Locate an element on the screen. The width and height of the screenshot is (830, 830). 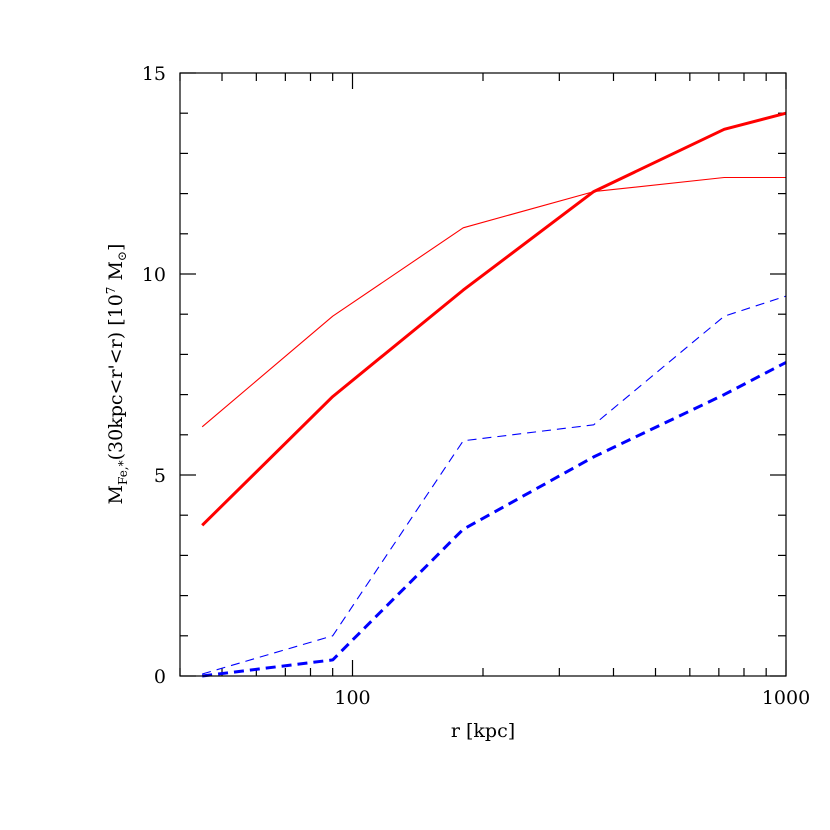
y-tick-label: 0 is located at coordinates (160, 677).